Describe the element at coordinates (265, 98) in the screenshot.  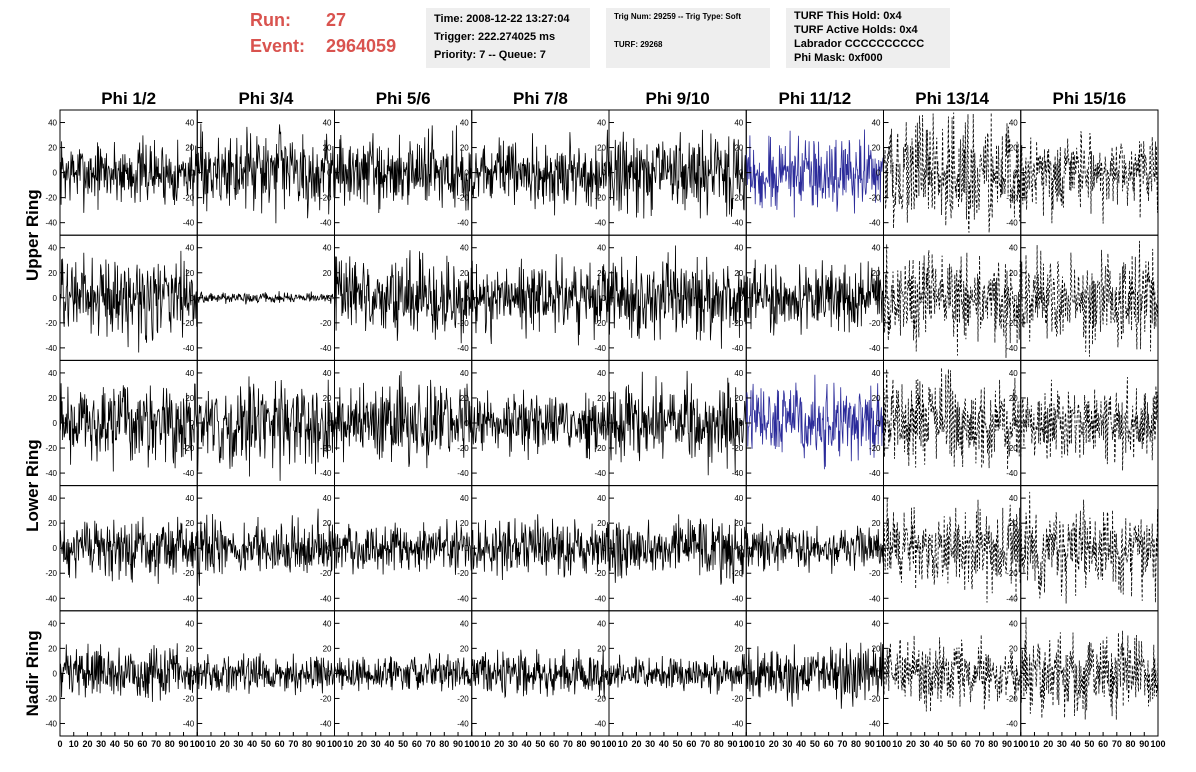
I see `column-title: Phi 3/4` at that location.